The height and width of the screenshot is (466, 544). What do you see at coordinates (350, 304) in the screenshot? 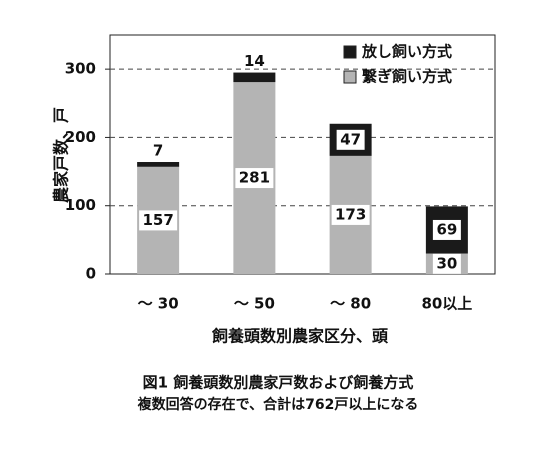
I see `x-tick-label: ～ 80` at bounding box center [350, 304].